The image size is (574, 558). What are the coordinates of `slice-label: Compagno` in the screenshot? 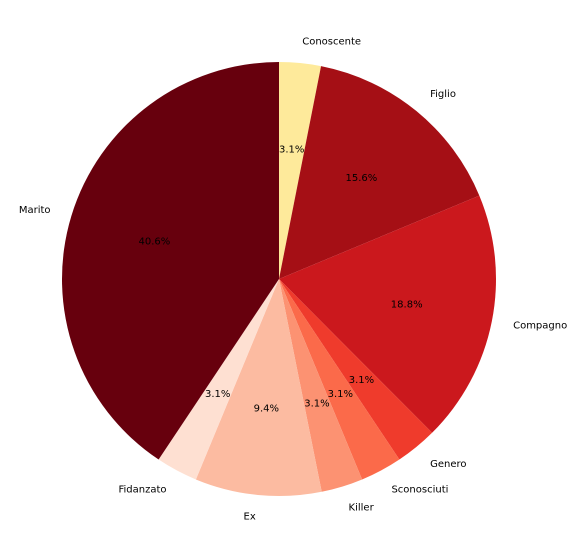 It's located at (540, 326).